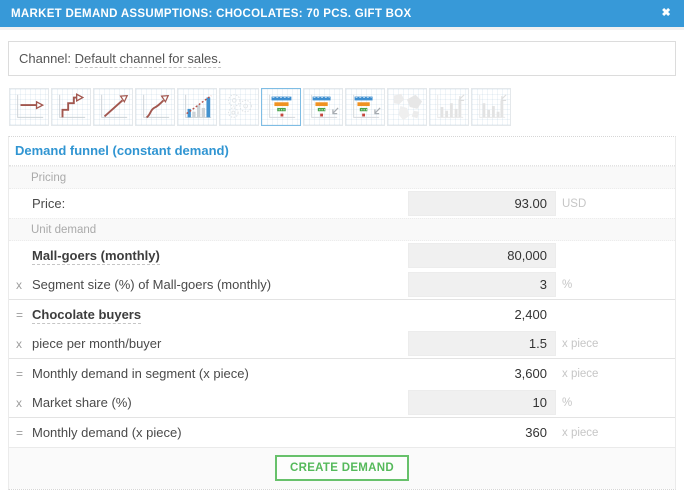 The width and height of the screenshot is (684, 498). What do you see at coordinates (342, 229) in the screenshot?
I see `section-unit-demand: Unit demand` at bounding box center [342, 229].